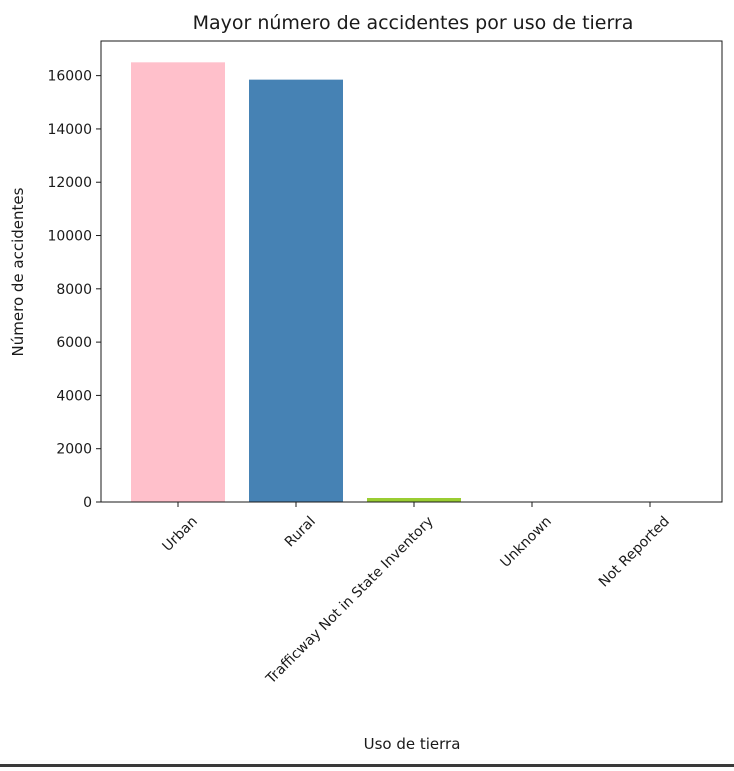  What do you see at coordinates (412, 744) in the screenshot?
I see `x-axis-label: Uso de tierra` at bounding box center [412, 744].